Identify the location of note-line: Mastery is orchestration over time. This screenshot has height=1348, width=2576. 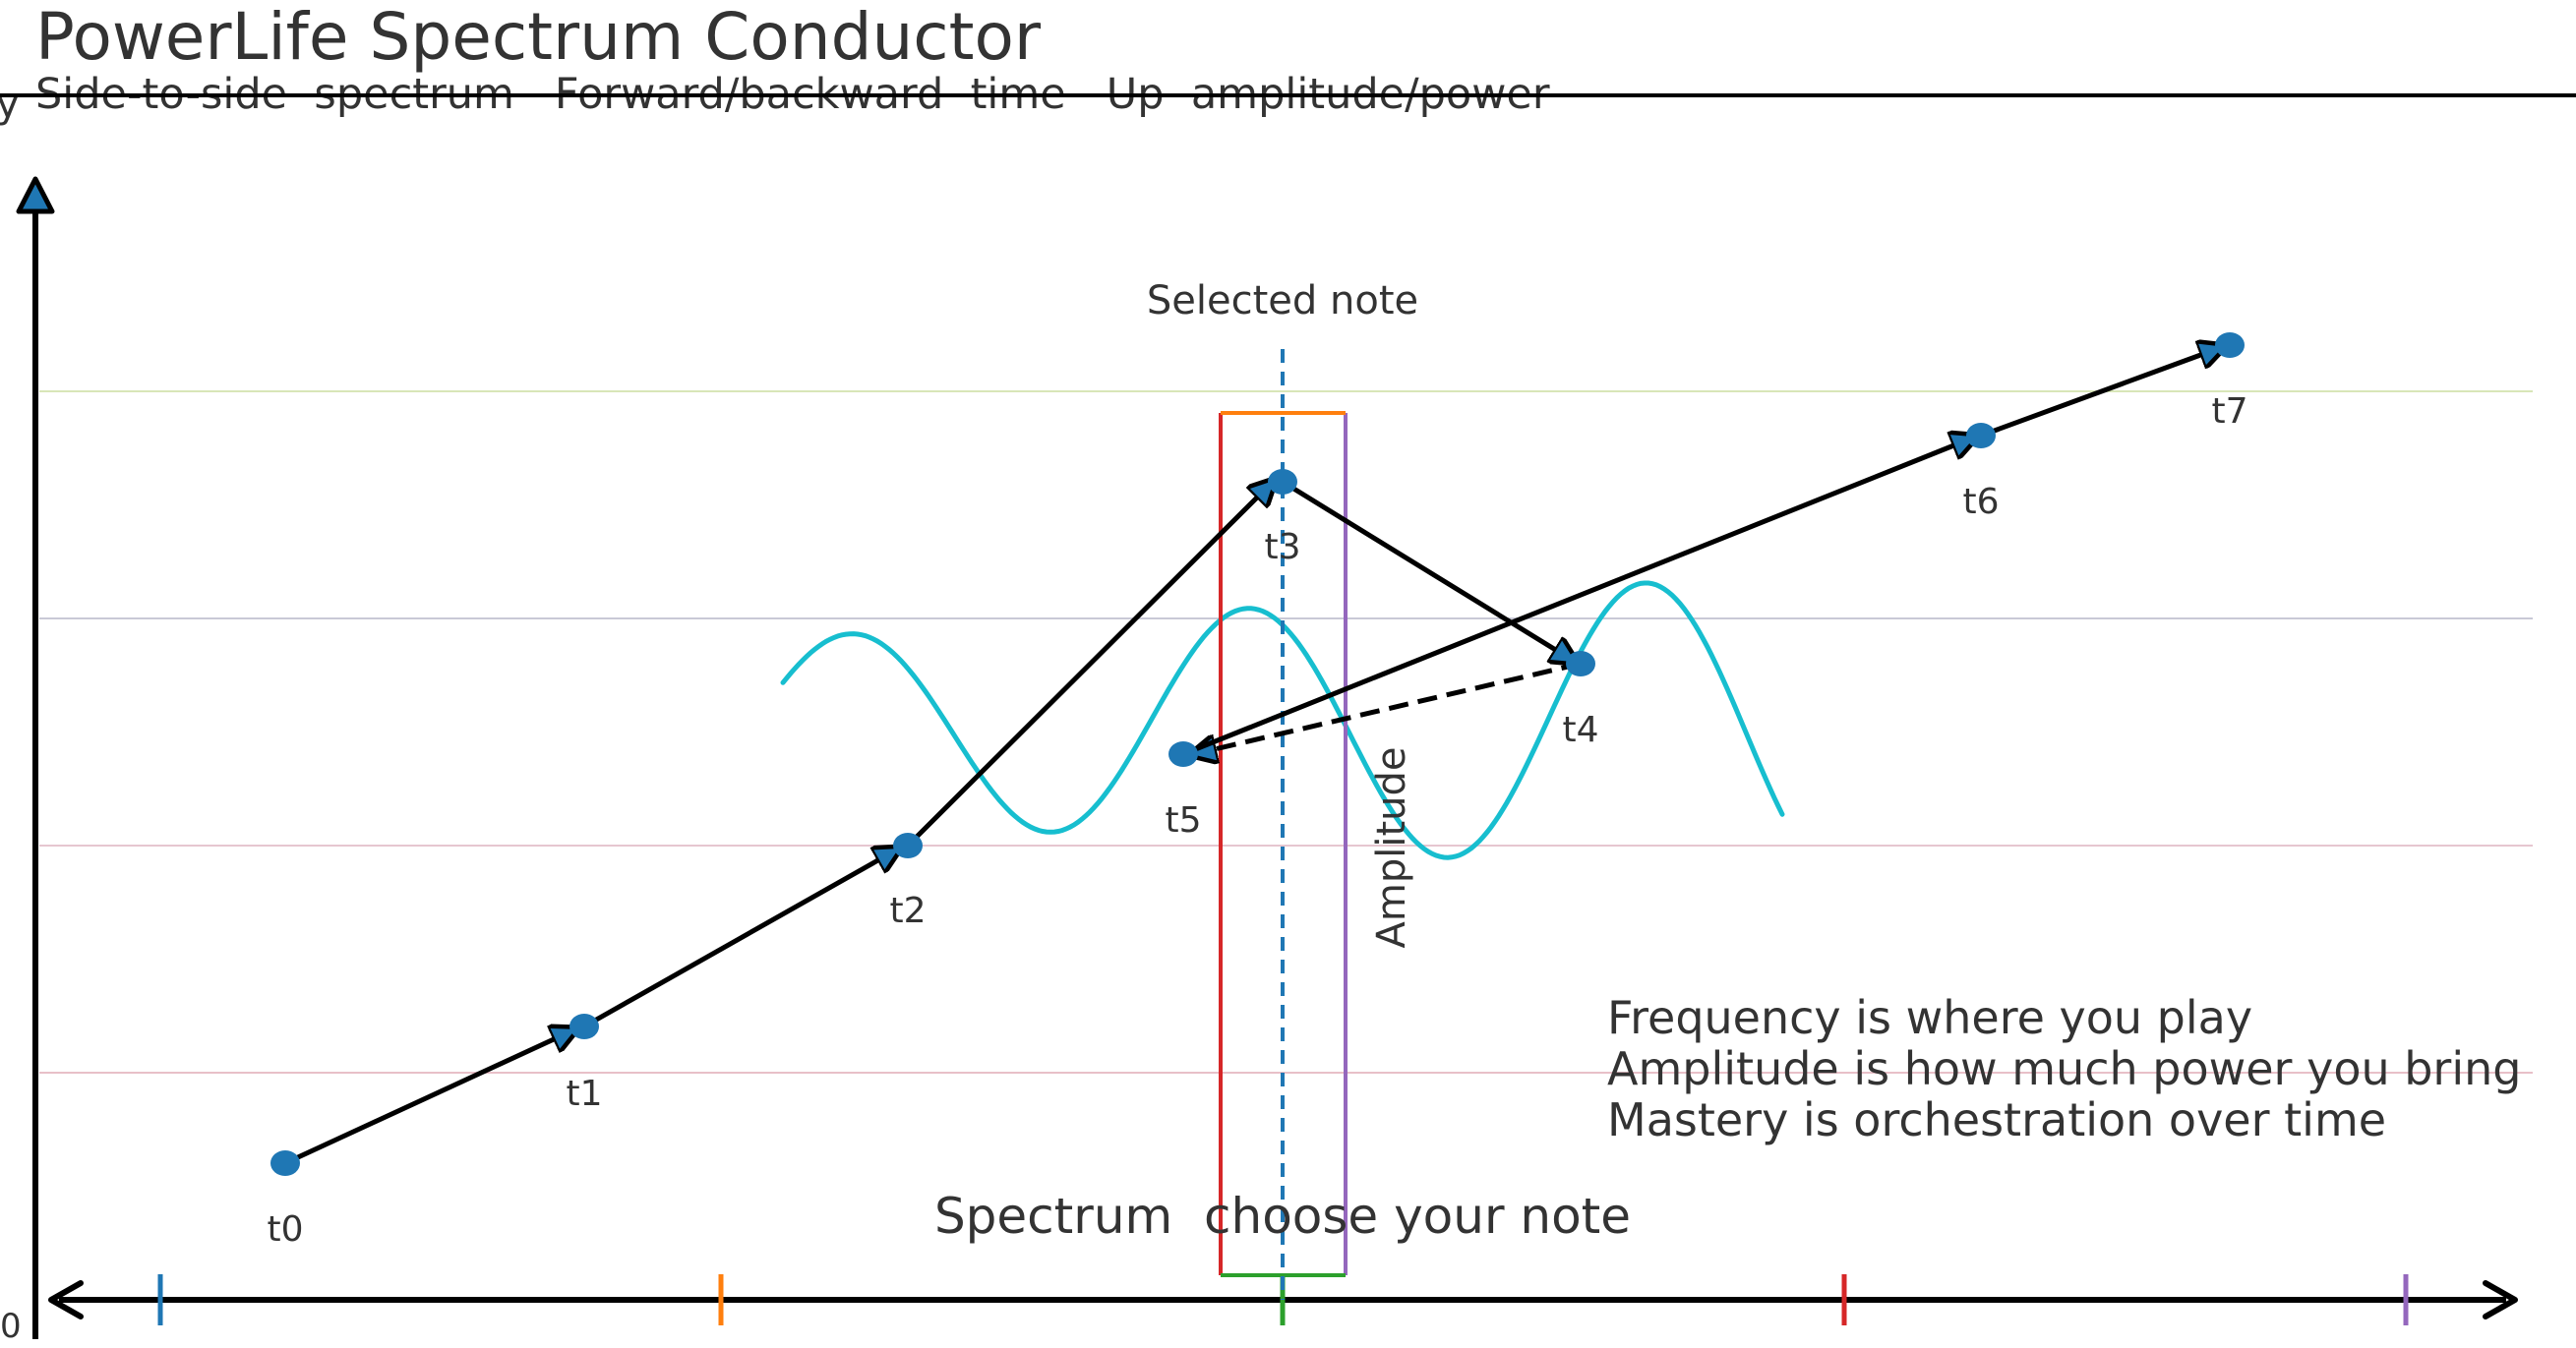
(1997, 1119).